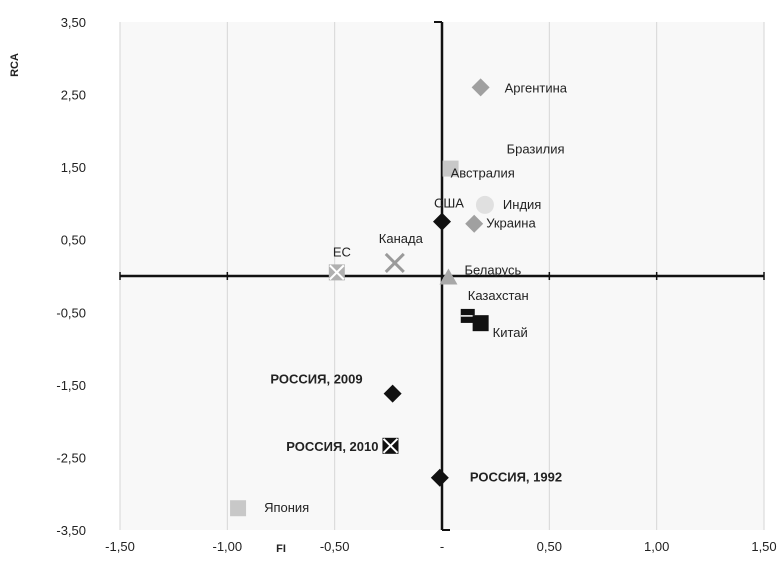  Describe the element at coordinates (656, 546) in the screenshot. I see `x-tick-label-5: 1,00` at that location.